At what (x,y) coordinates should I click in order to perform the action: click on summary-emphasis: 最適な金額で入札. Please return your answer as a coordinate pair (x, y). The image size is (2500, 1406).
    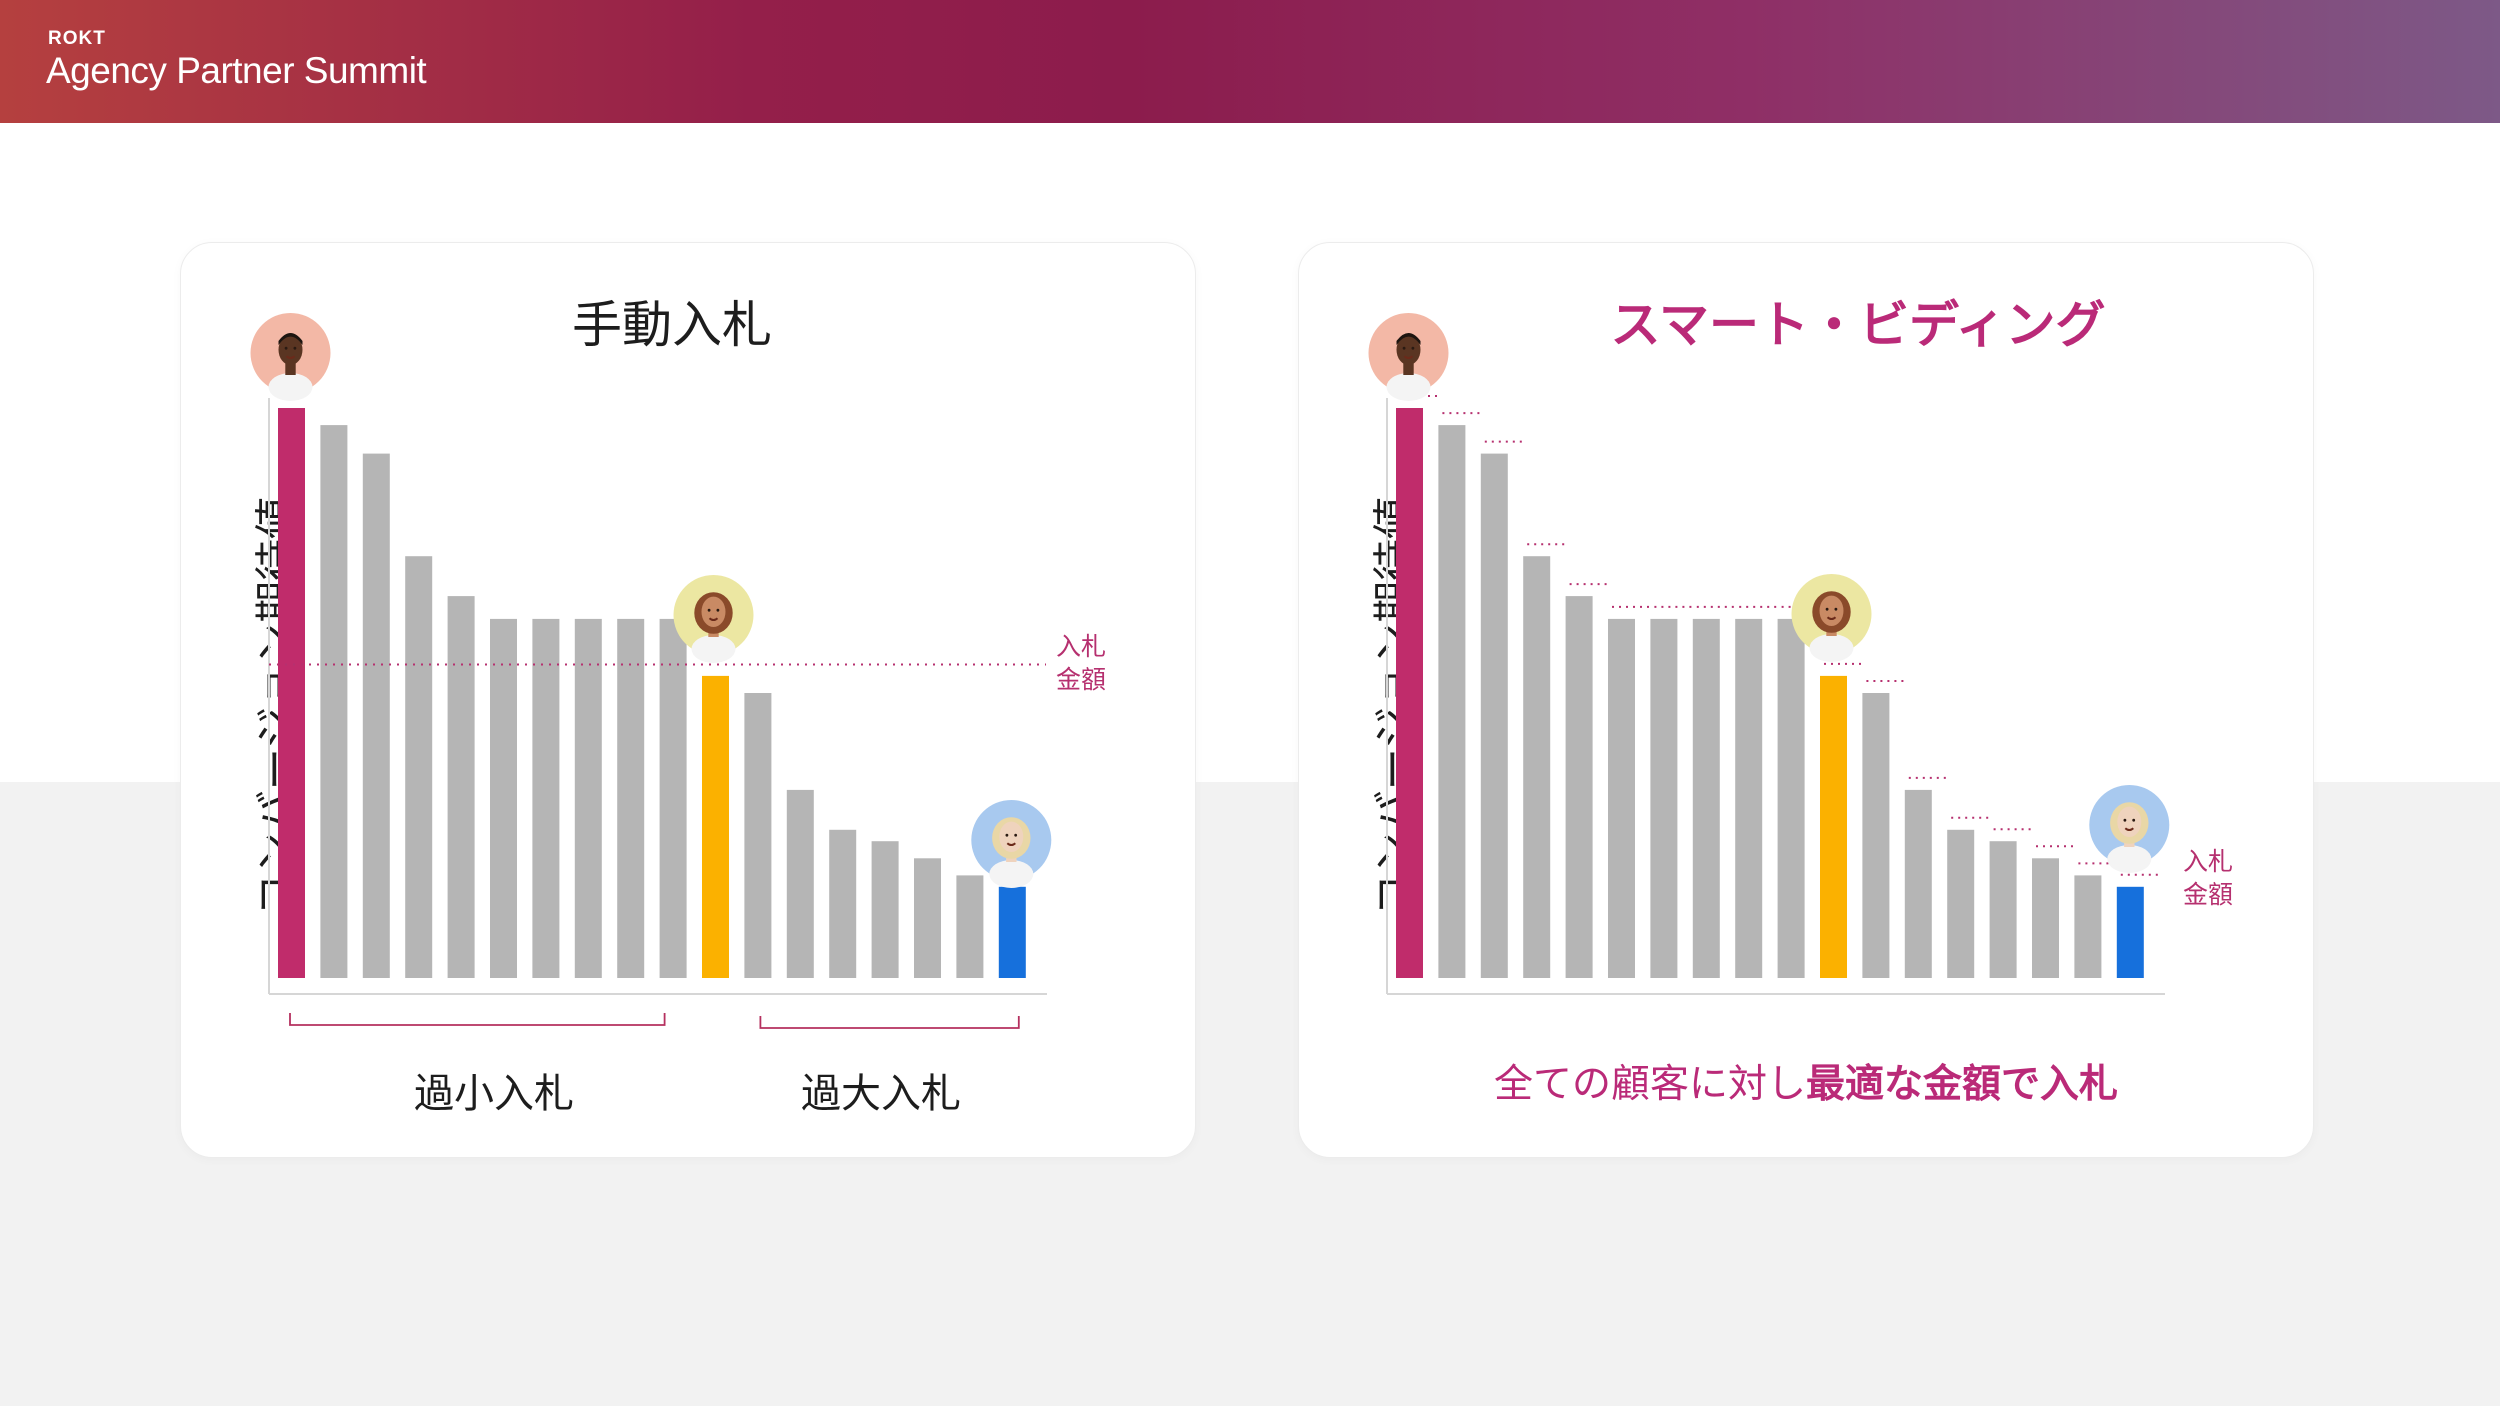
    Looking at the image, I should click on (1962, 1084).